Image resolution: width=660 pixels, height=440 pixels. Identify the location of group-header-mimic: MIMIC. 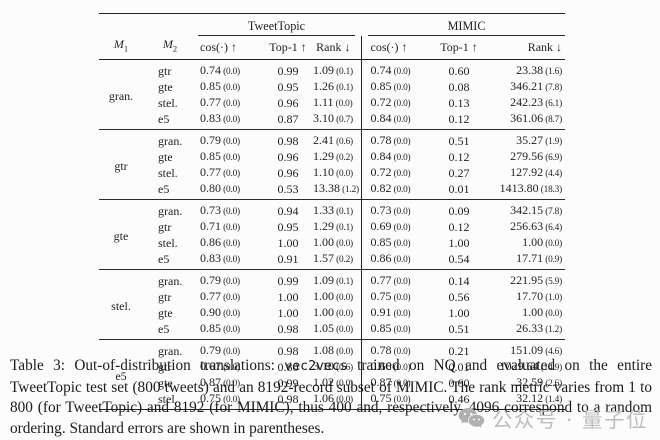
(463, 25).